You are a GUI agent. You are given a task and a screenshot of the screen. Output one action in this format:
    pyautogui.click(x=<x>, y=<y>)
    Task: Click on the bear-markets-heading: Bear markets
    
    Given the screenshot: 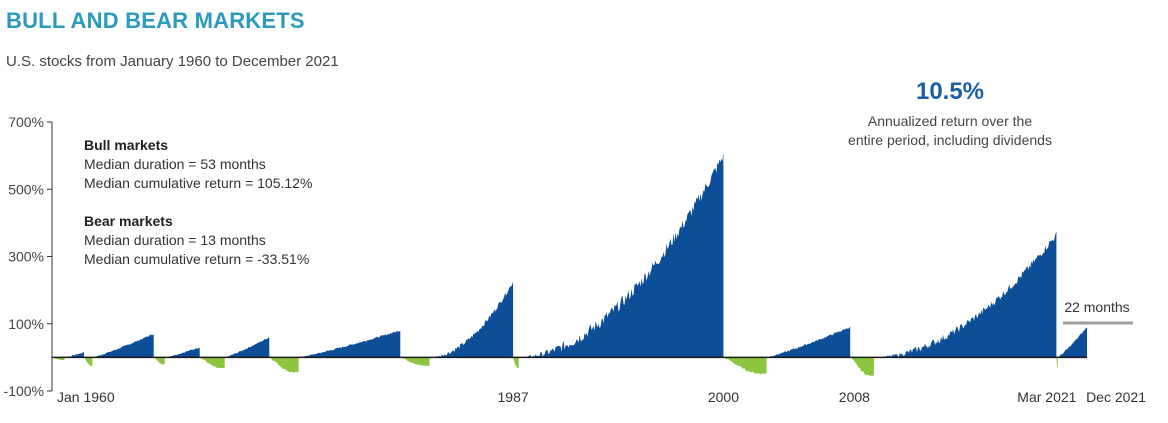 What is the action you would take?
    pyautogui.click(x=128, y=221)
    